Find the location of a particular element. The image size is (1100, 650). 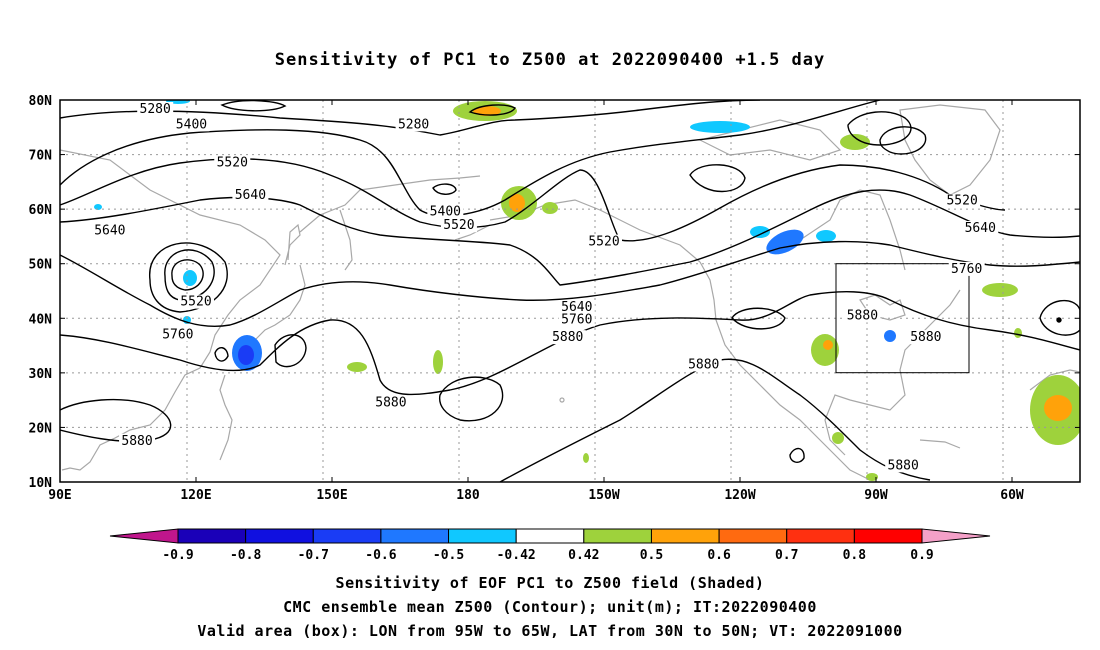

colorbar-label: -0.8 is located at coordinates (245, 555).